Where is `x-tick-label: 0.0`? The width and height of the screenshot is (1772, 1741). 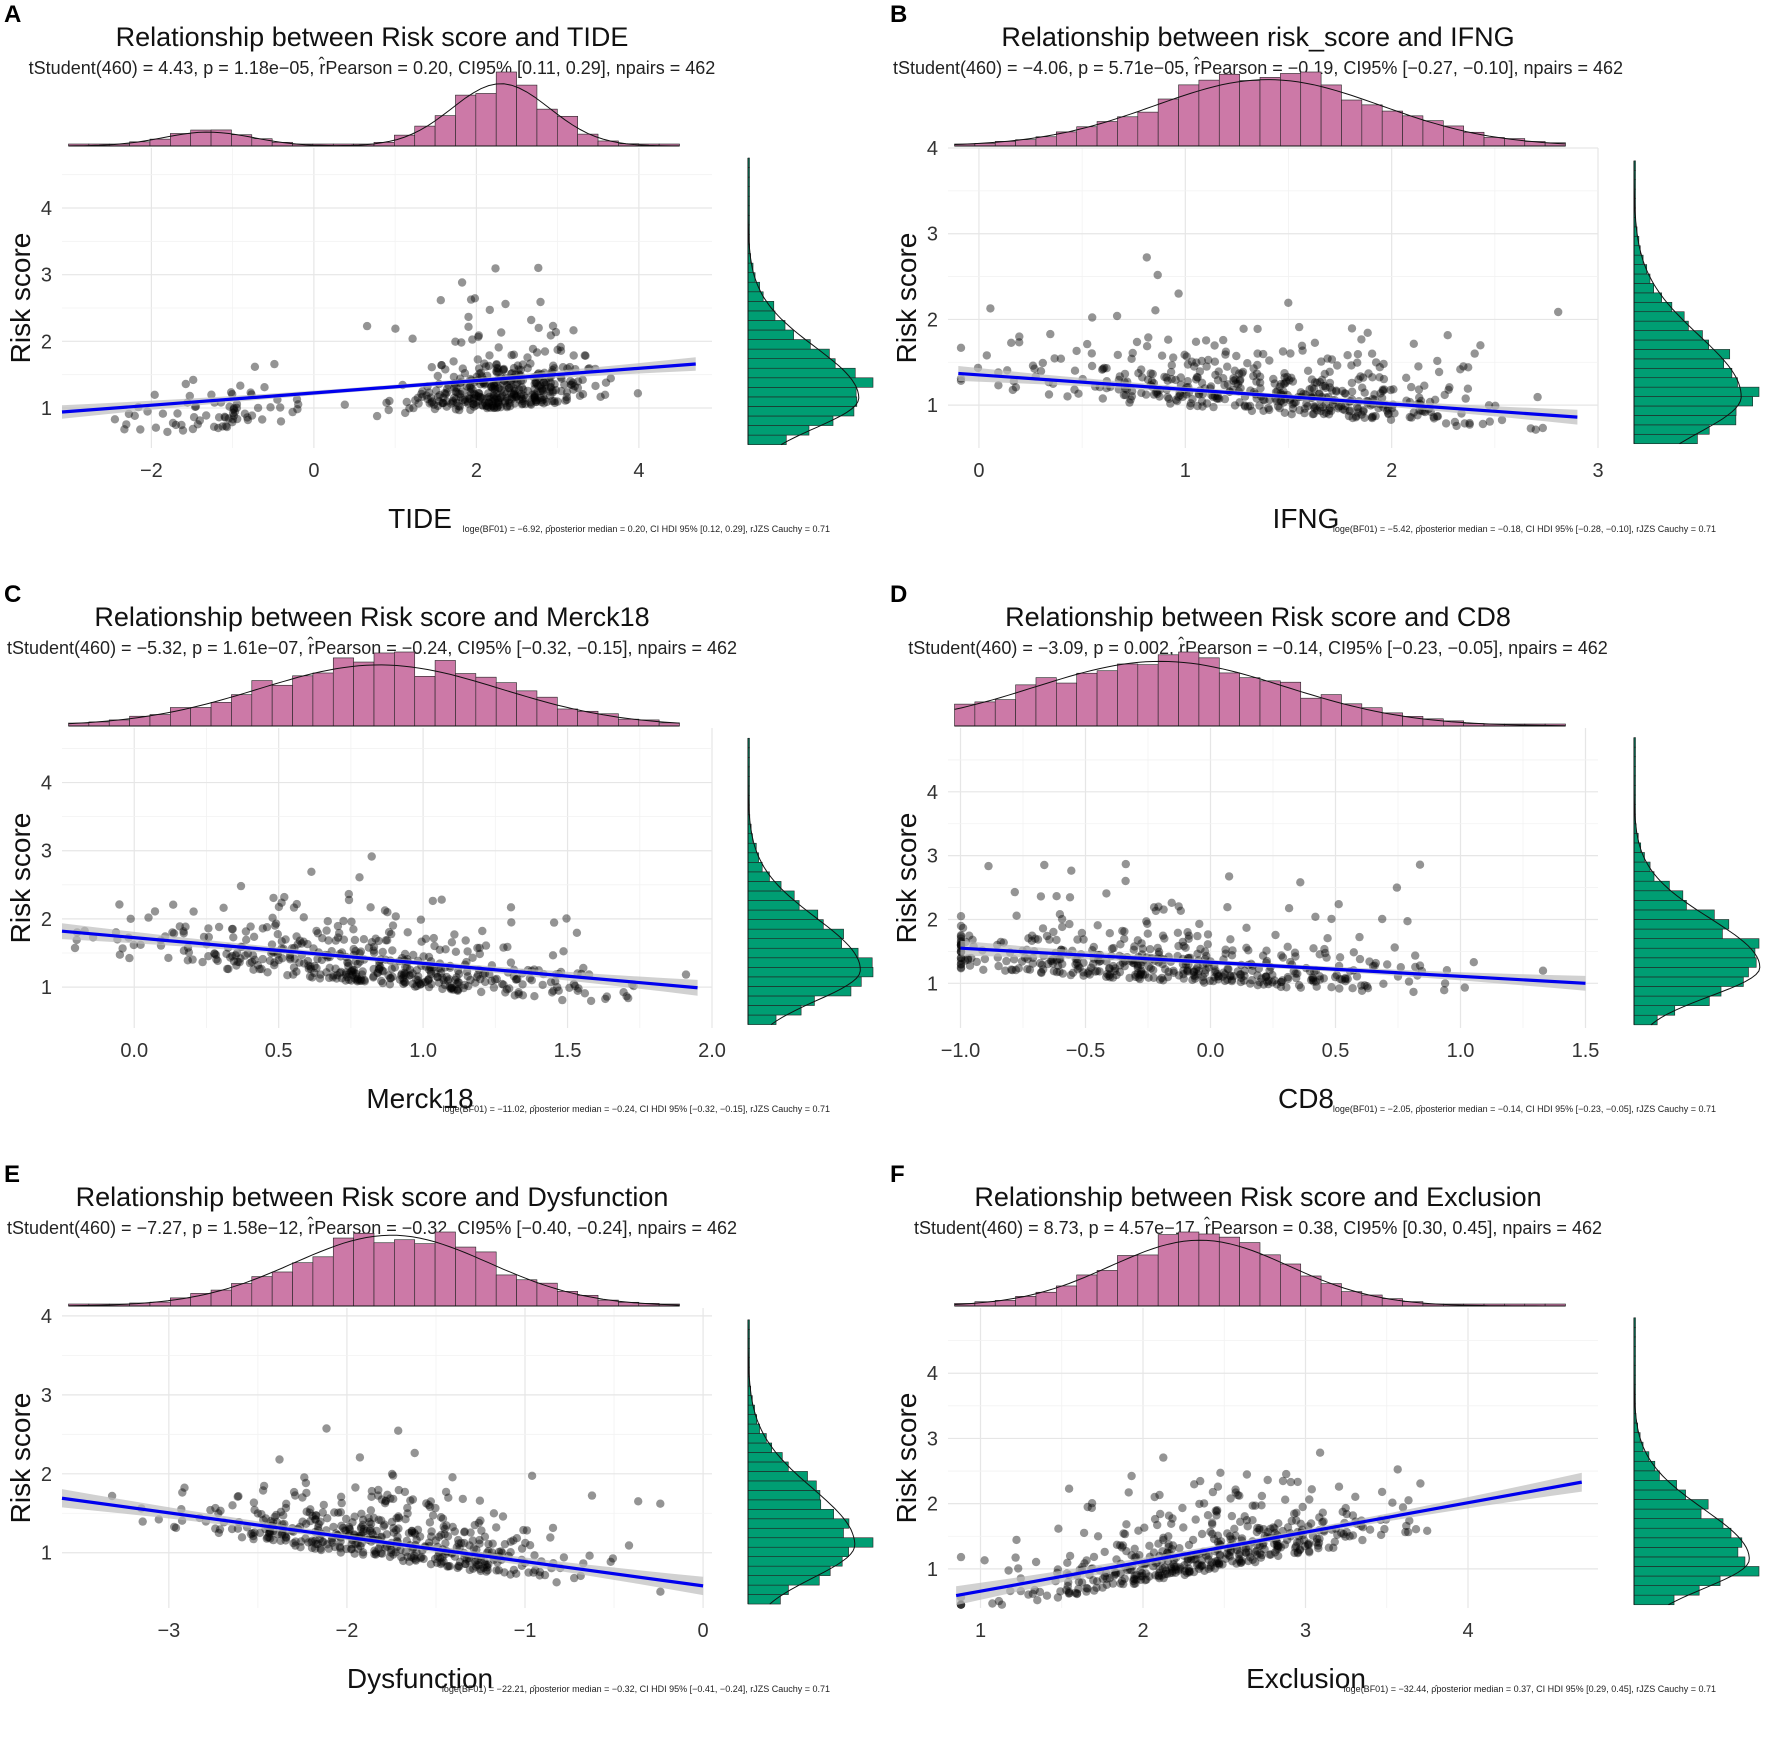
x-tick-label: 0.0 is located at coordinates (1211, 1051).